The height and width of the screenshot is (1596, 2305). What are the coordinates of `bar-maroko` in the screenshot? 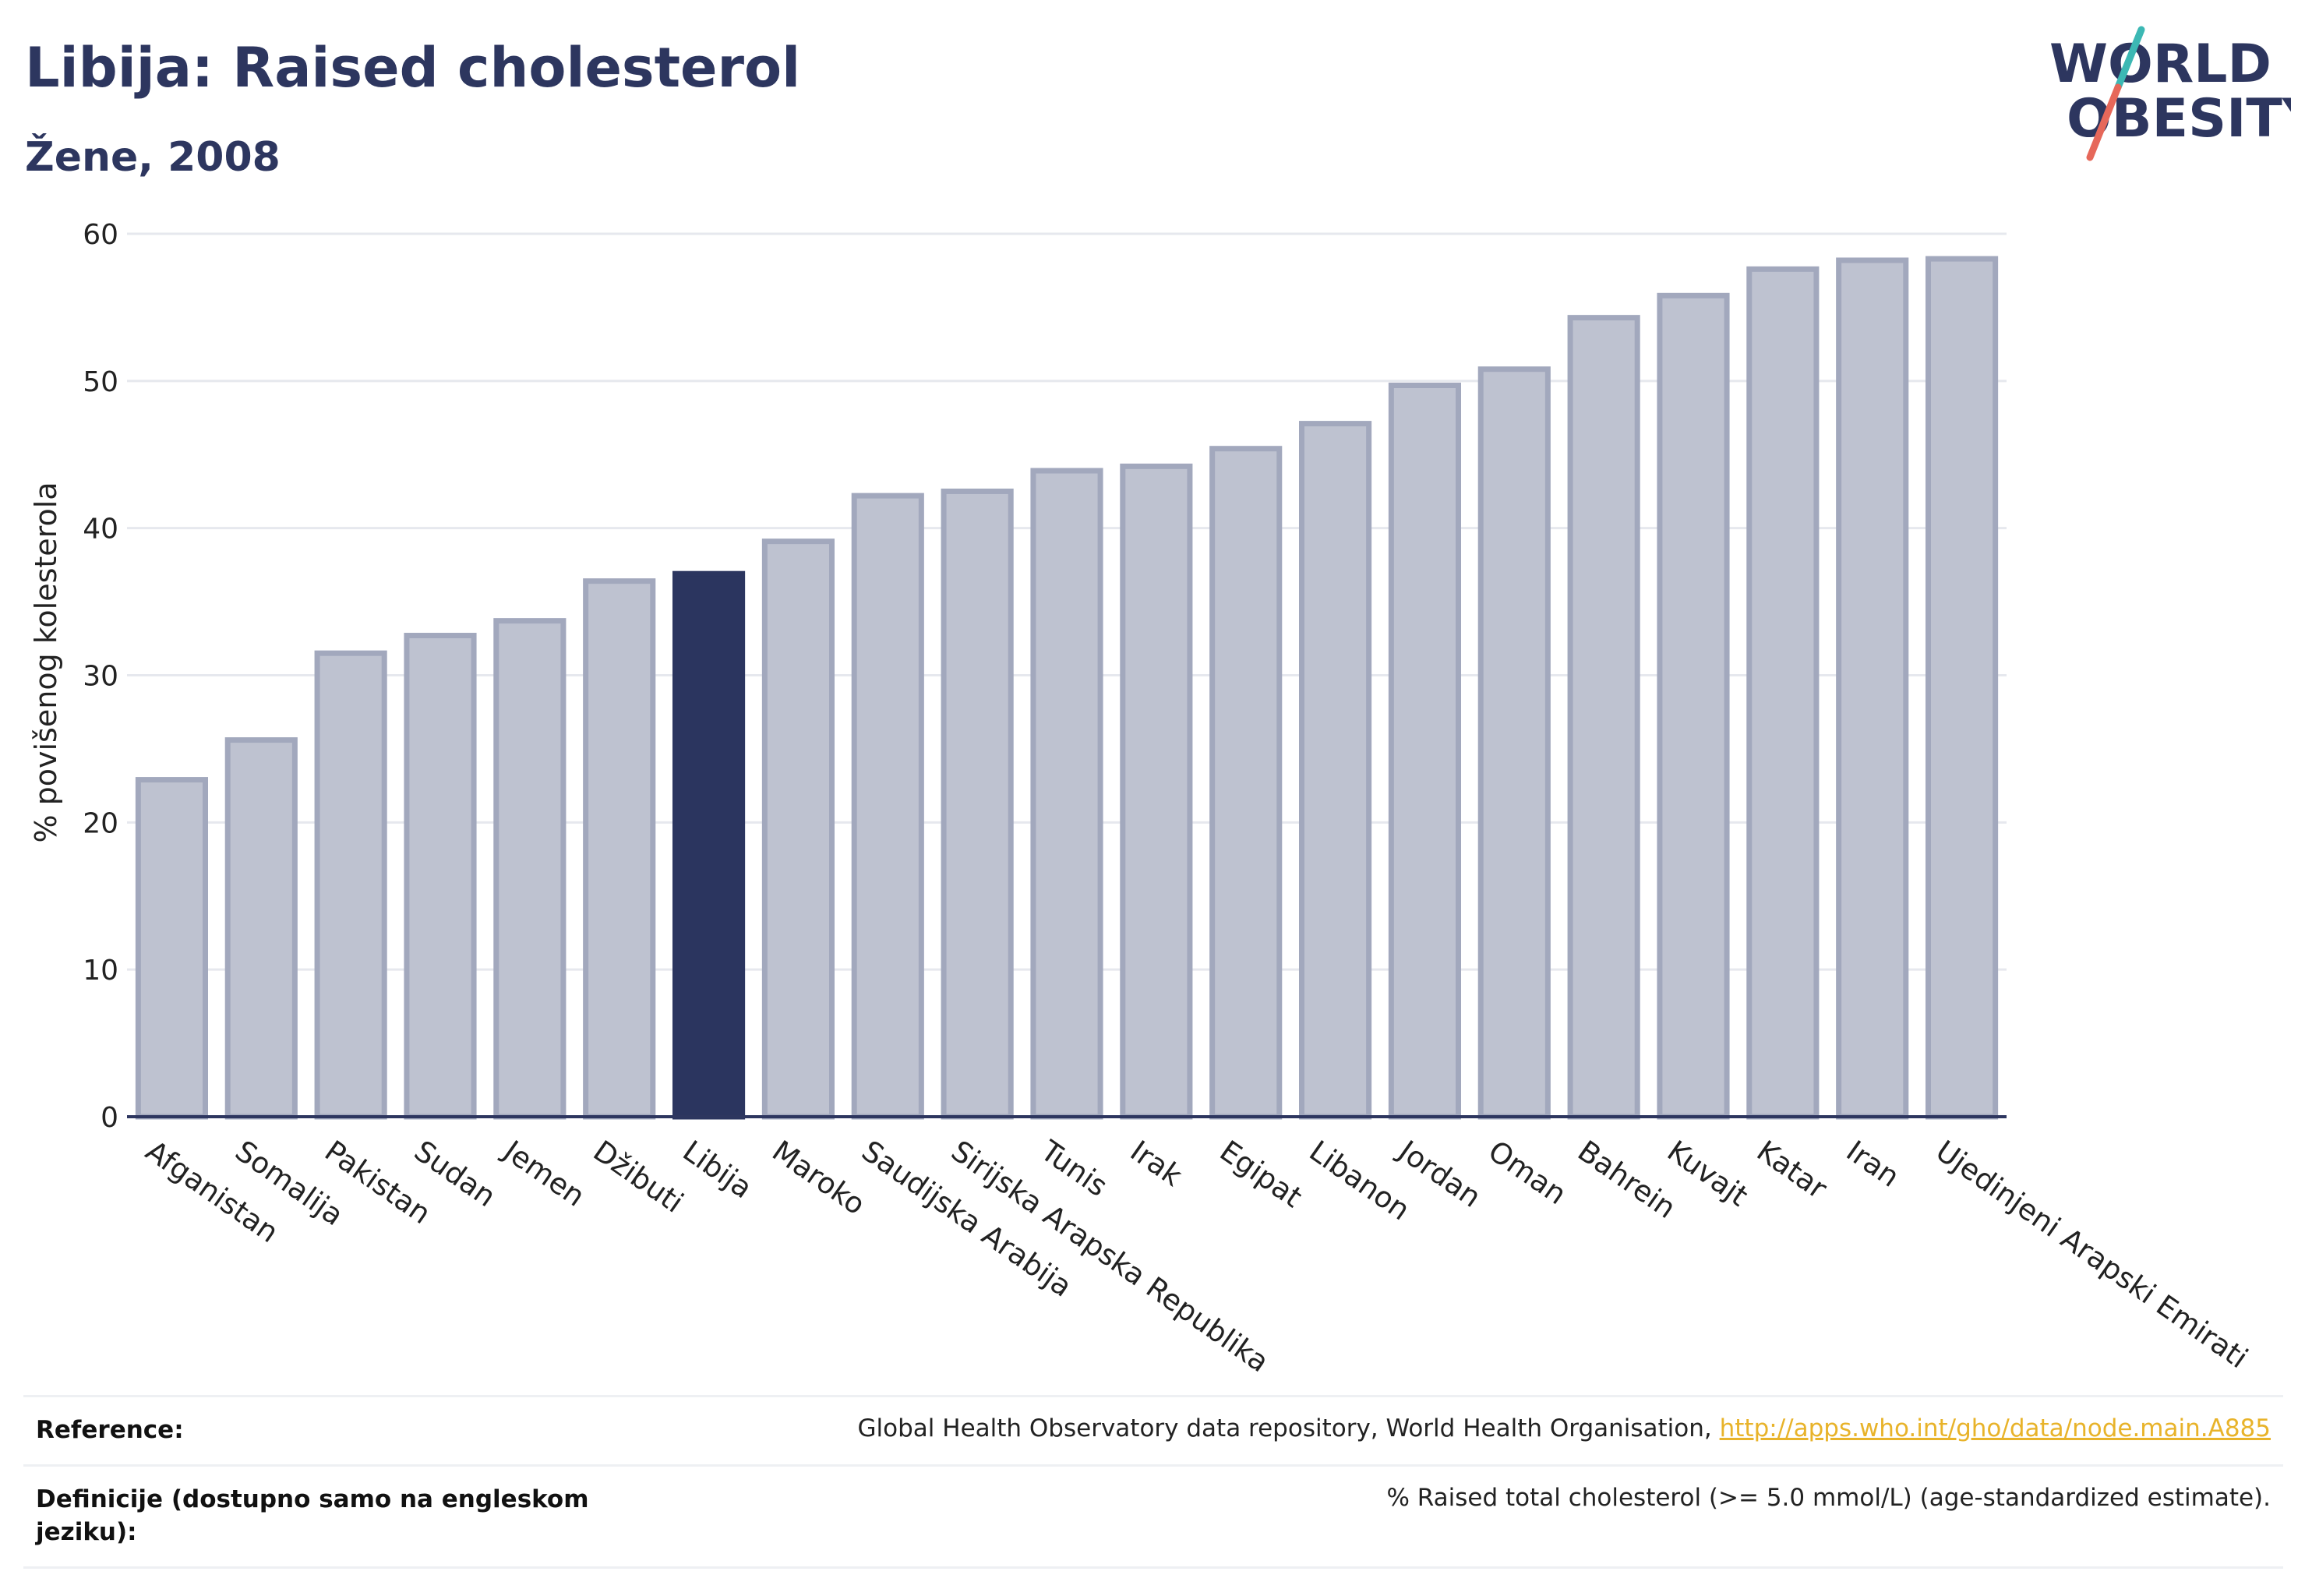 It's located at (798, 829).